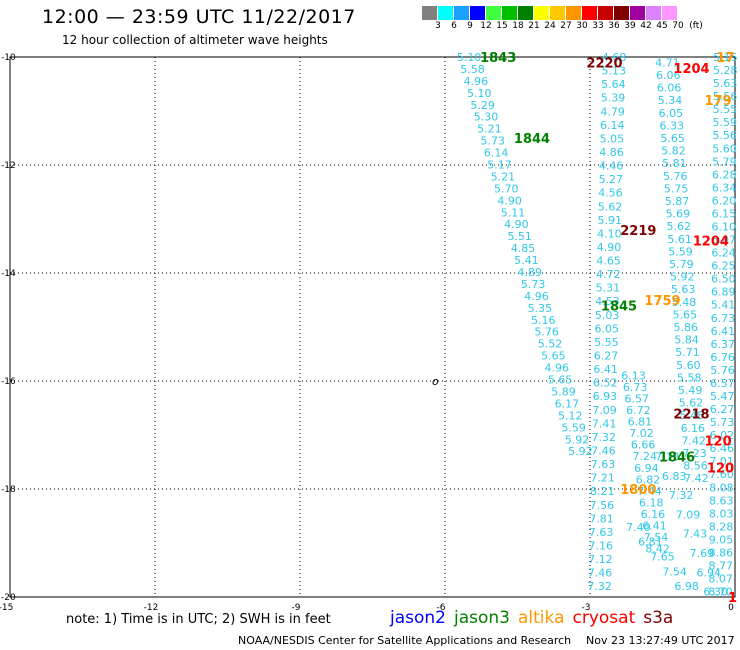  Describe the element at coordinates (199, 17) in the screenshot. I see `map-title: 12:00 — 23:59 UTC 11/22/2017` at that location.